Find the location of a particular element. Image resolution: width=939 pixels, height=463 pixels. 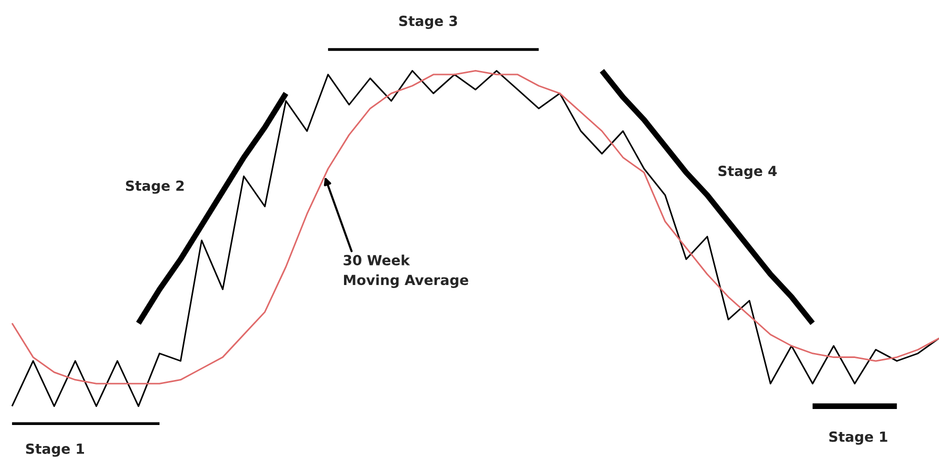

annotation: Stage 2 is located at coordinates (155, 187).